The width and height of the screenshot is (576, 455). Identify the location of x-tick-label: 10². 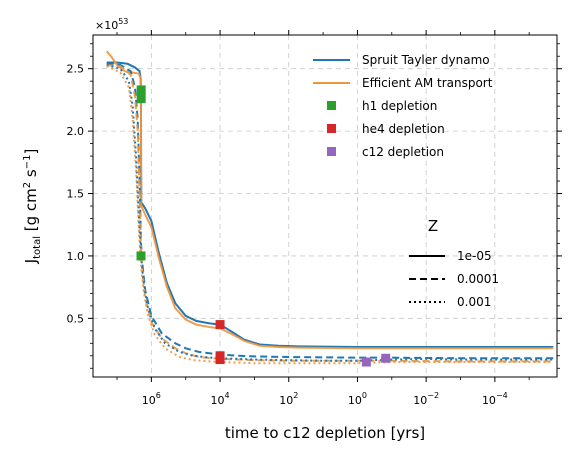
(288, 399).